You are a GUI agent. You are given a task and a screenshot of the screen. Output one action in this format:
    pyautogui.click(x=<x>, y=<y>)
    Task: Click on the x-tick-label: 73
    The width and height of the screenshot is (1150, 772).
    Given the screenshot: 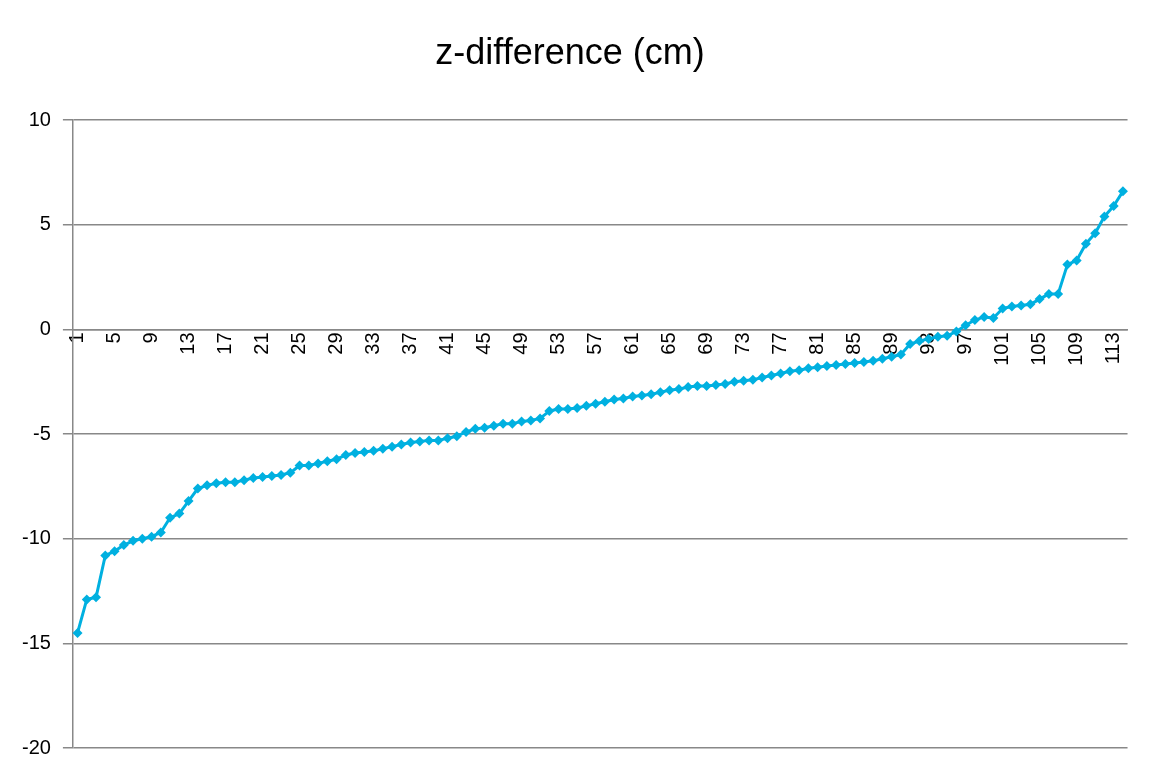 What is the action you would take?
    pyautogui.click(x=742, y=343)
    